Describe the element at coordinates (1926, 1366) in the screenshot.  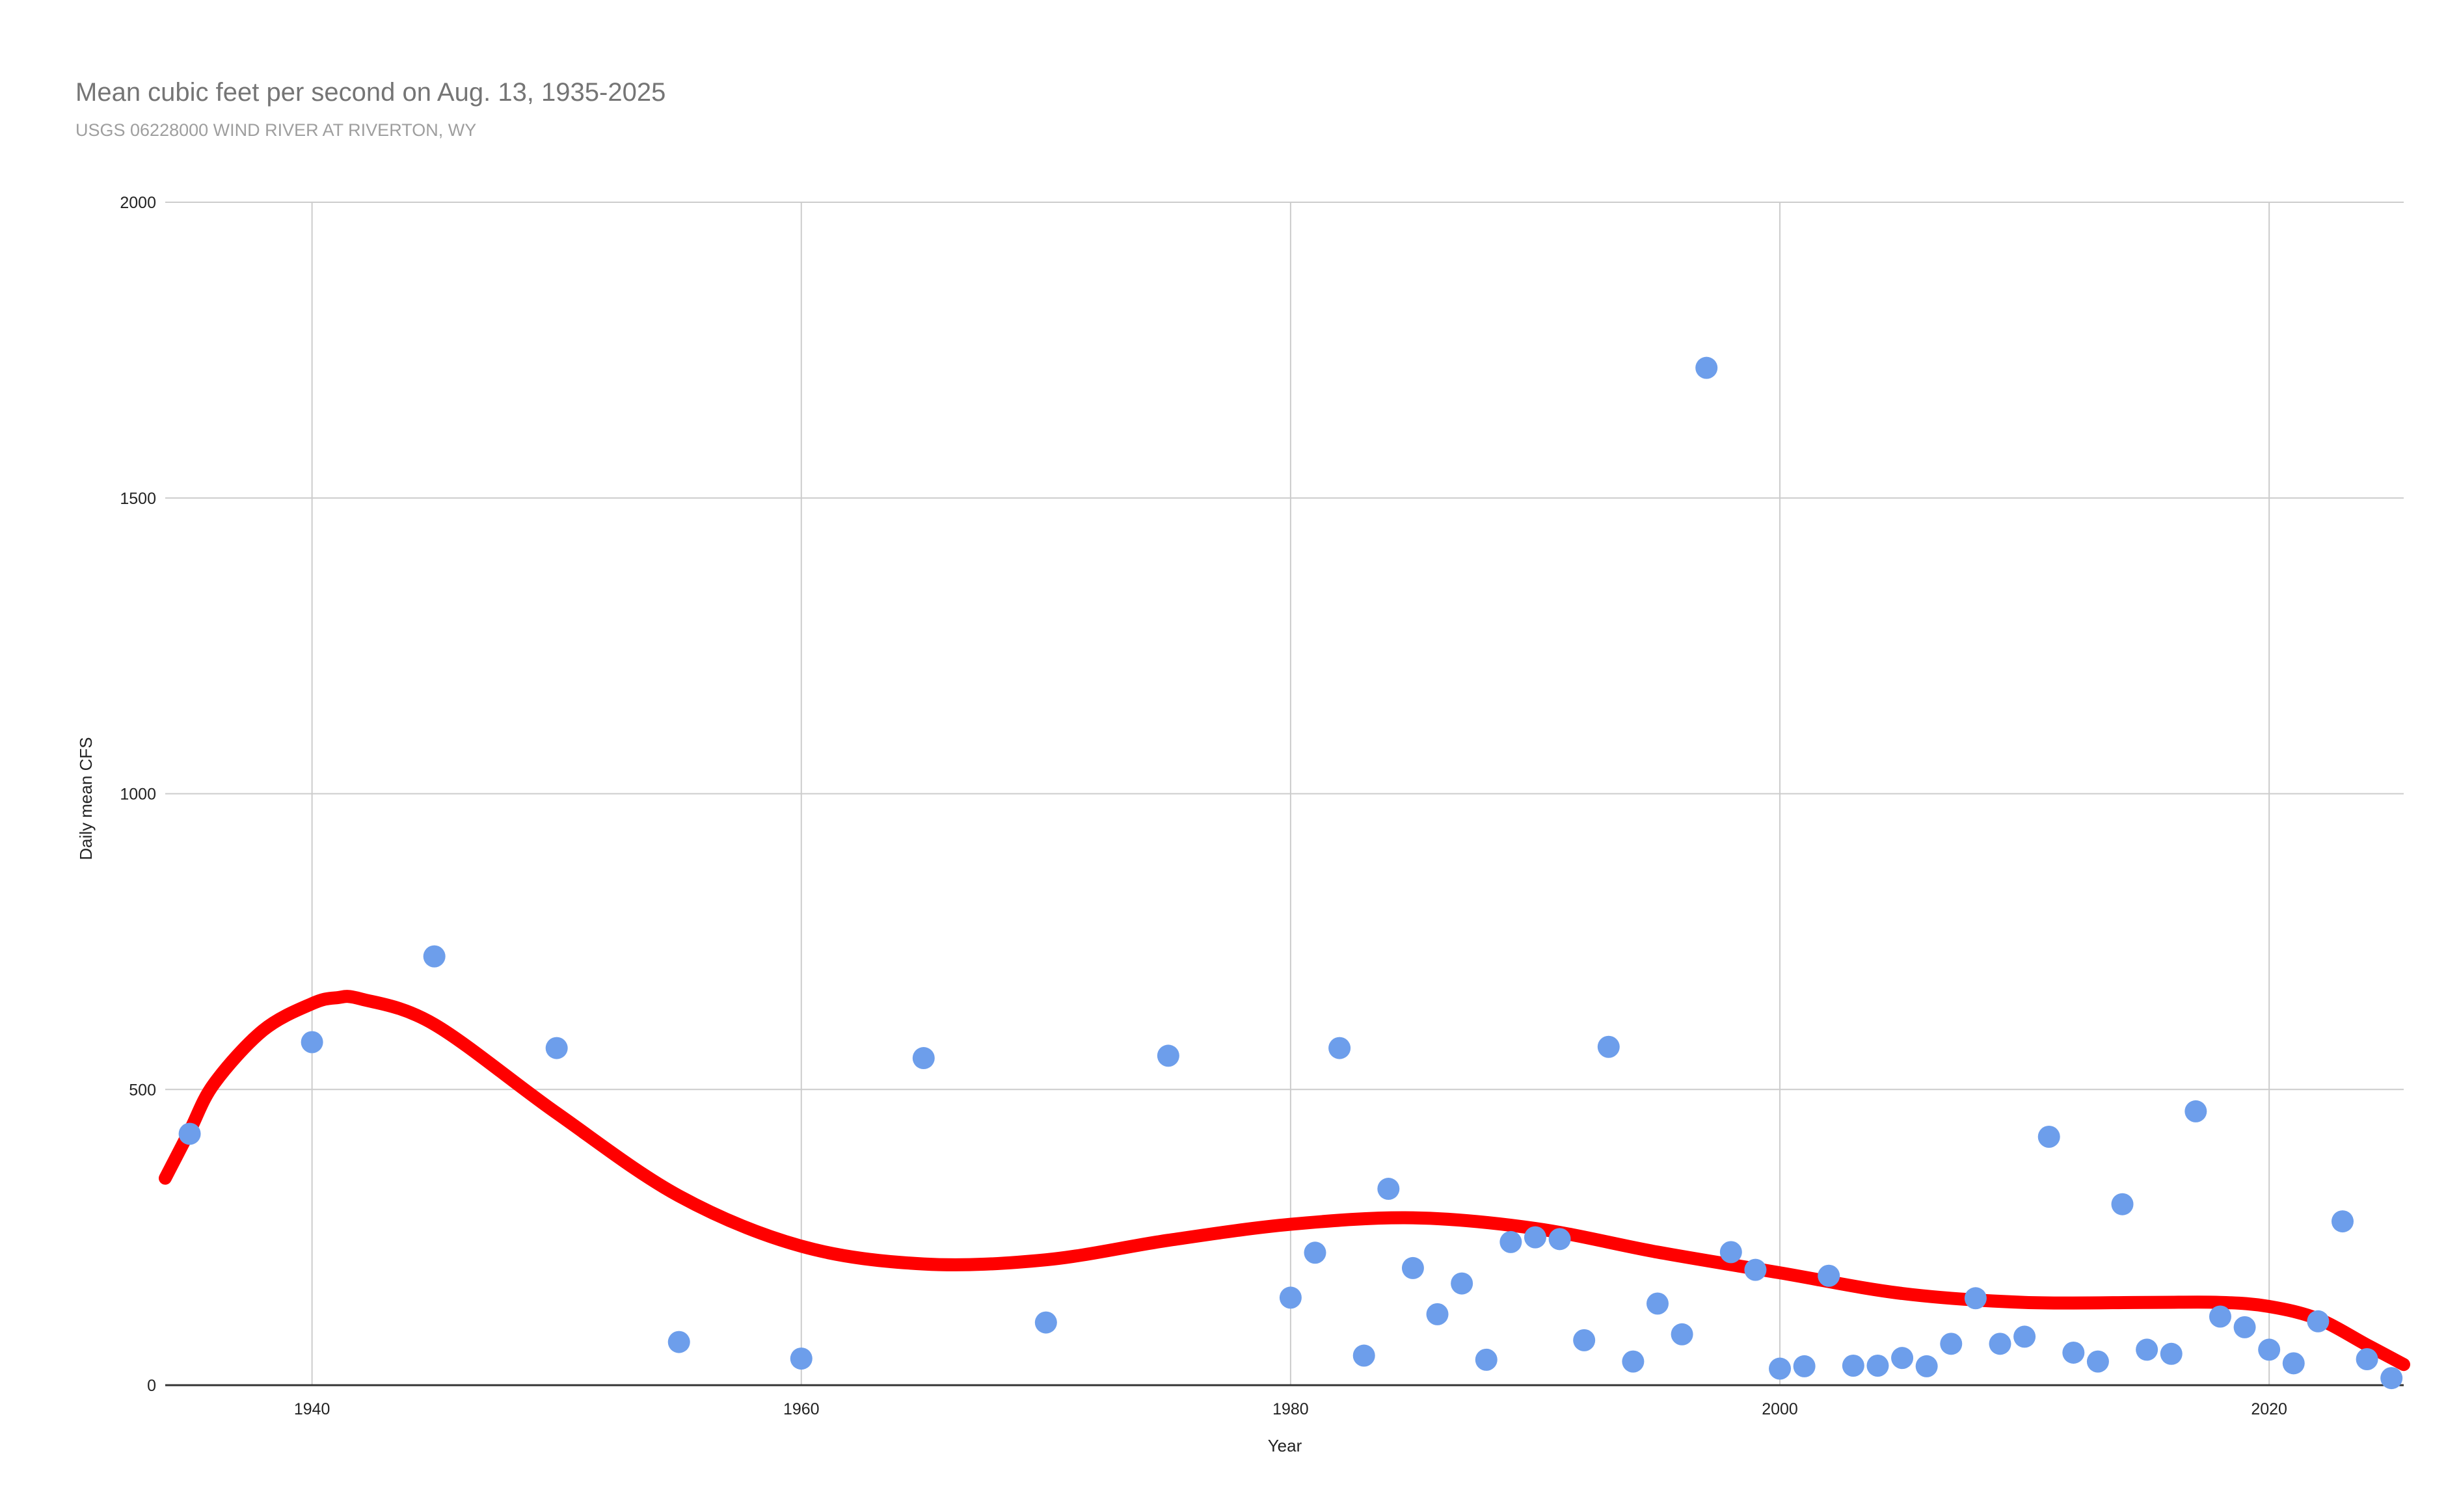
I see `data-point-2006` at that location.